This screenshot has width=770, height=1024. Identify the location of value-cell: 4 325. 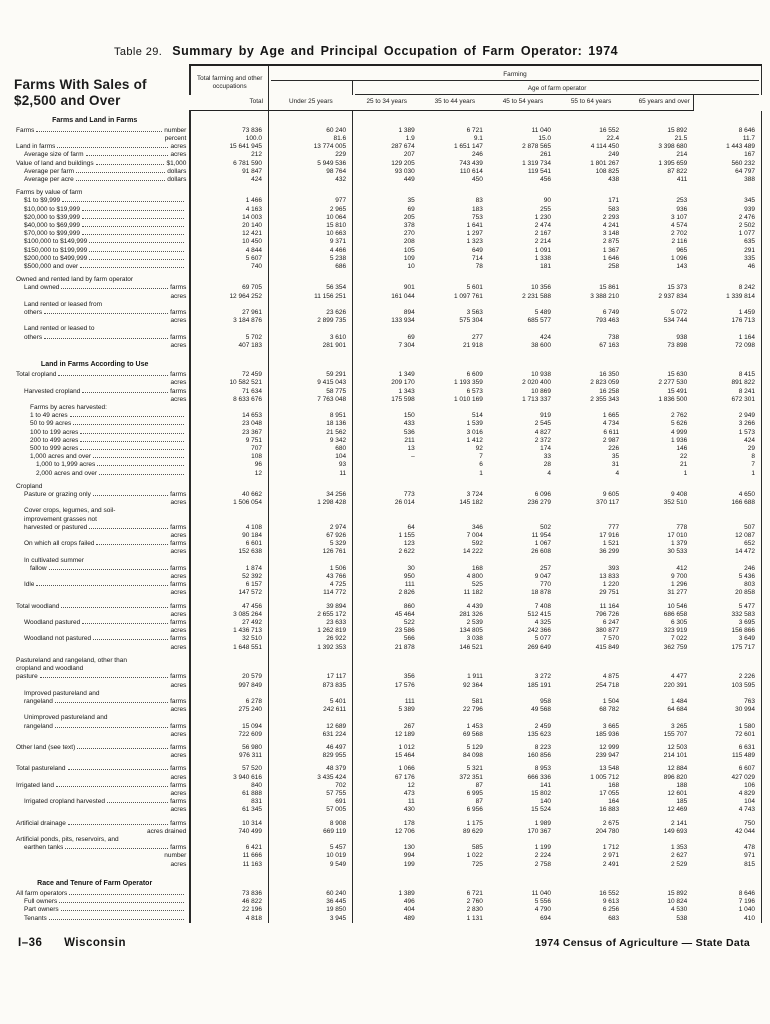
(543, 623).